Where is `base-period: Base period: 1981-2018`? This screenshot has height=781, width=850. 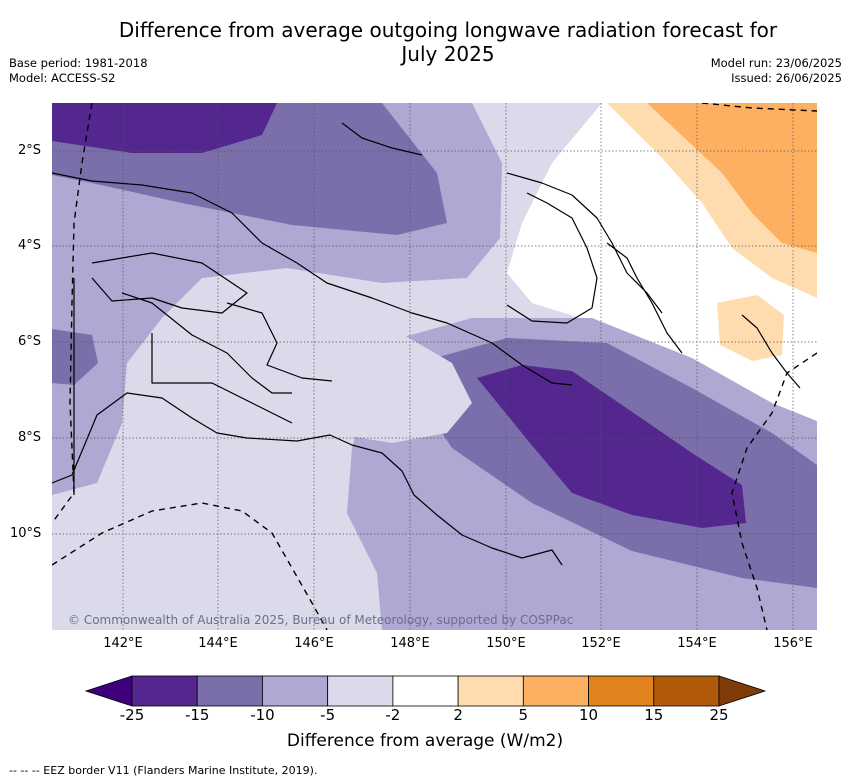 base-period: Base period: 1981-2018 is located at coordinates (78, 63).